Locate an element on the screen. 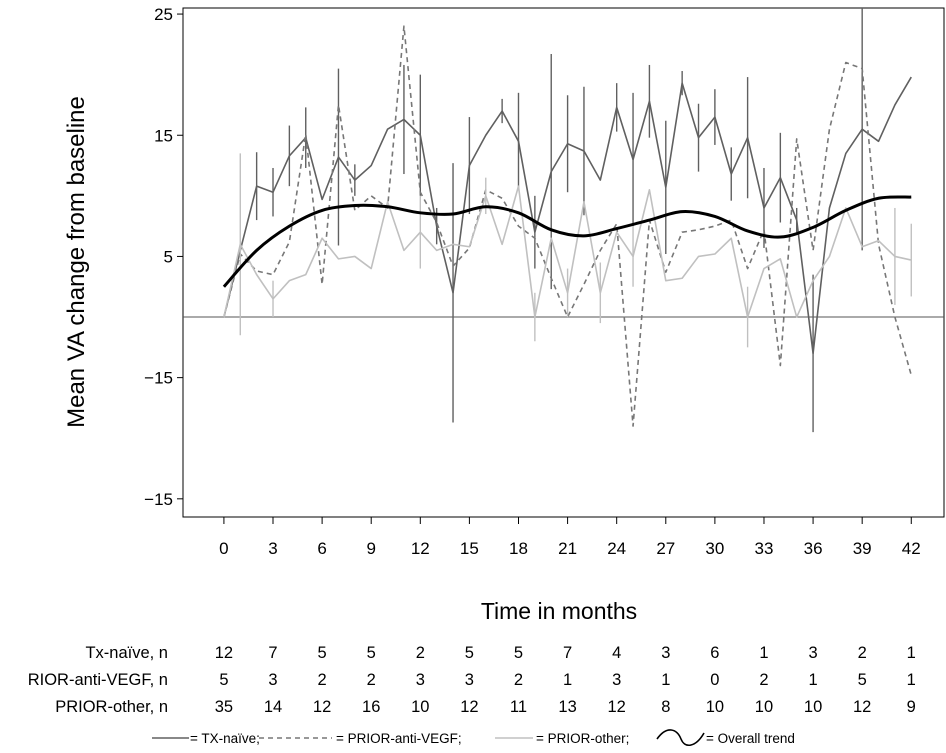  y-axis-label: Mean VA change from baseline is located at coordinates (76, 262).